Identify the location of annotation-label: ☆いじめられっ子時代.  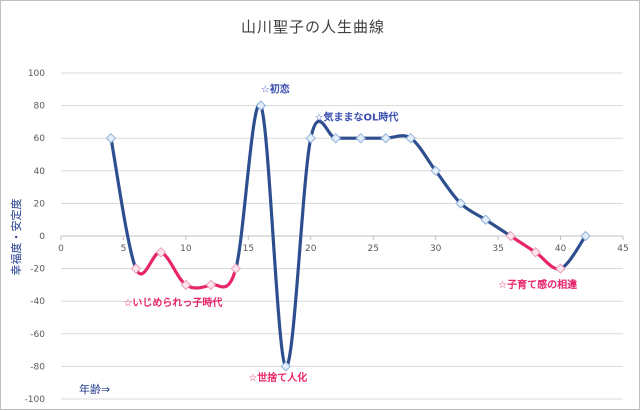
(172, 302).